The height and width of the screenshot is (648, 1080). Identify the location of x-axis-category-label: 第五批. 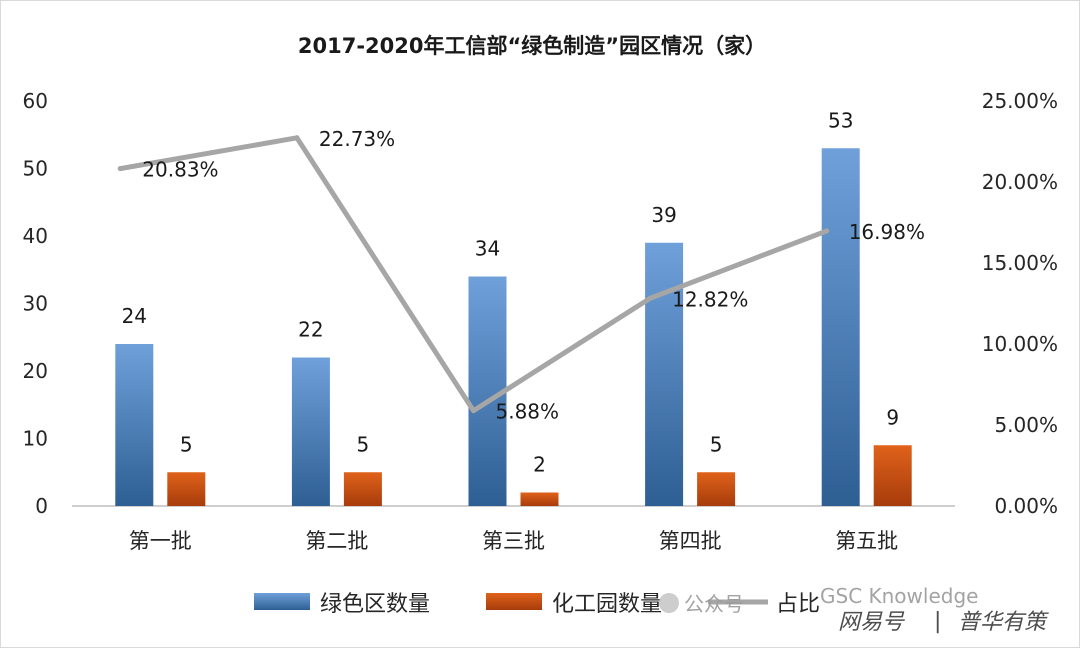
(866, 541).